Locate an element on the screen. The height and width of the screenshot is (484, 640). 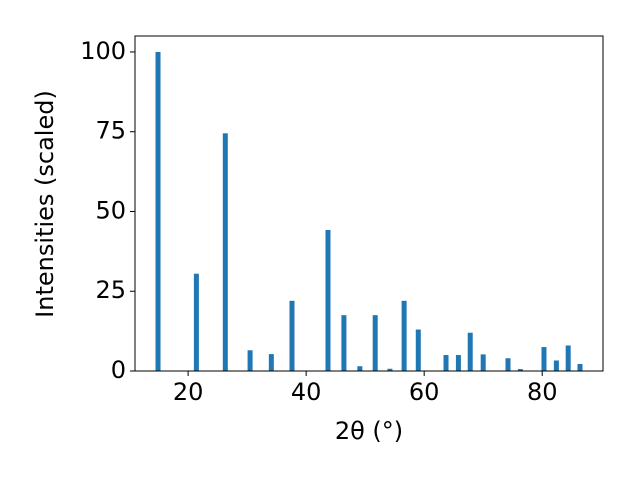
x-tick-label: 20 is located at coordinates (188, 392).